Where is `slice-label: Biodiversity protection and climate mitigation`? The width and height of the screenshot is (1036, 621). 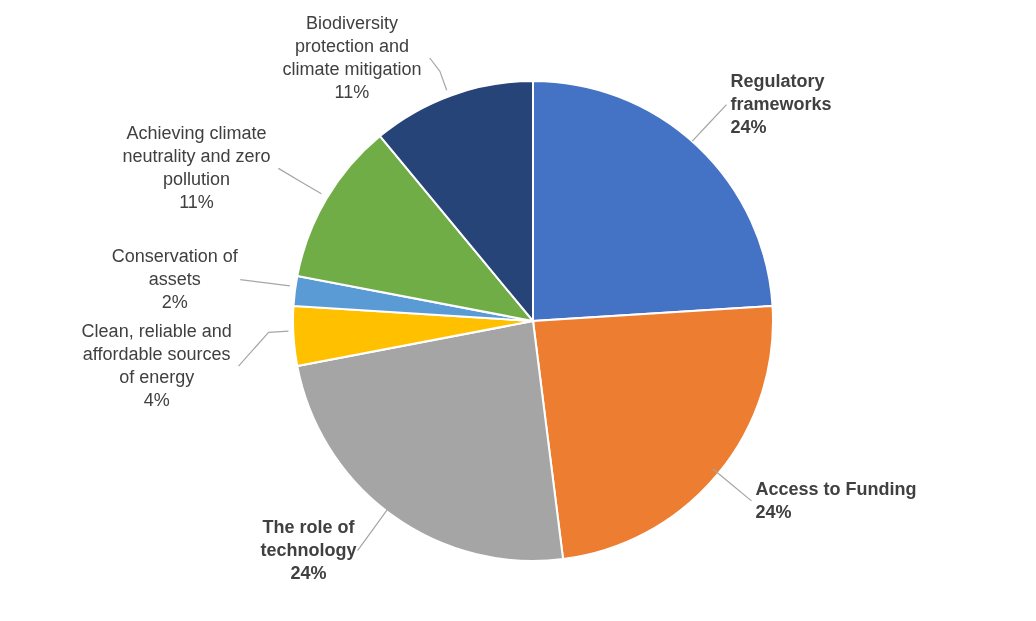 slice-label: Biodiversity protection and climate mitigation is located at coordinates (352, 46).